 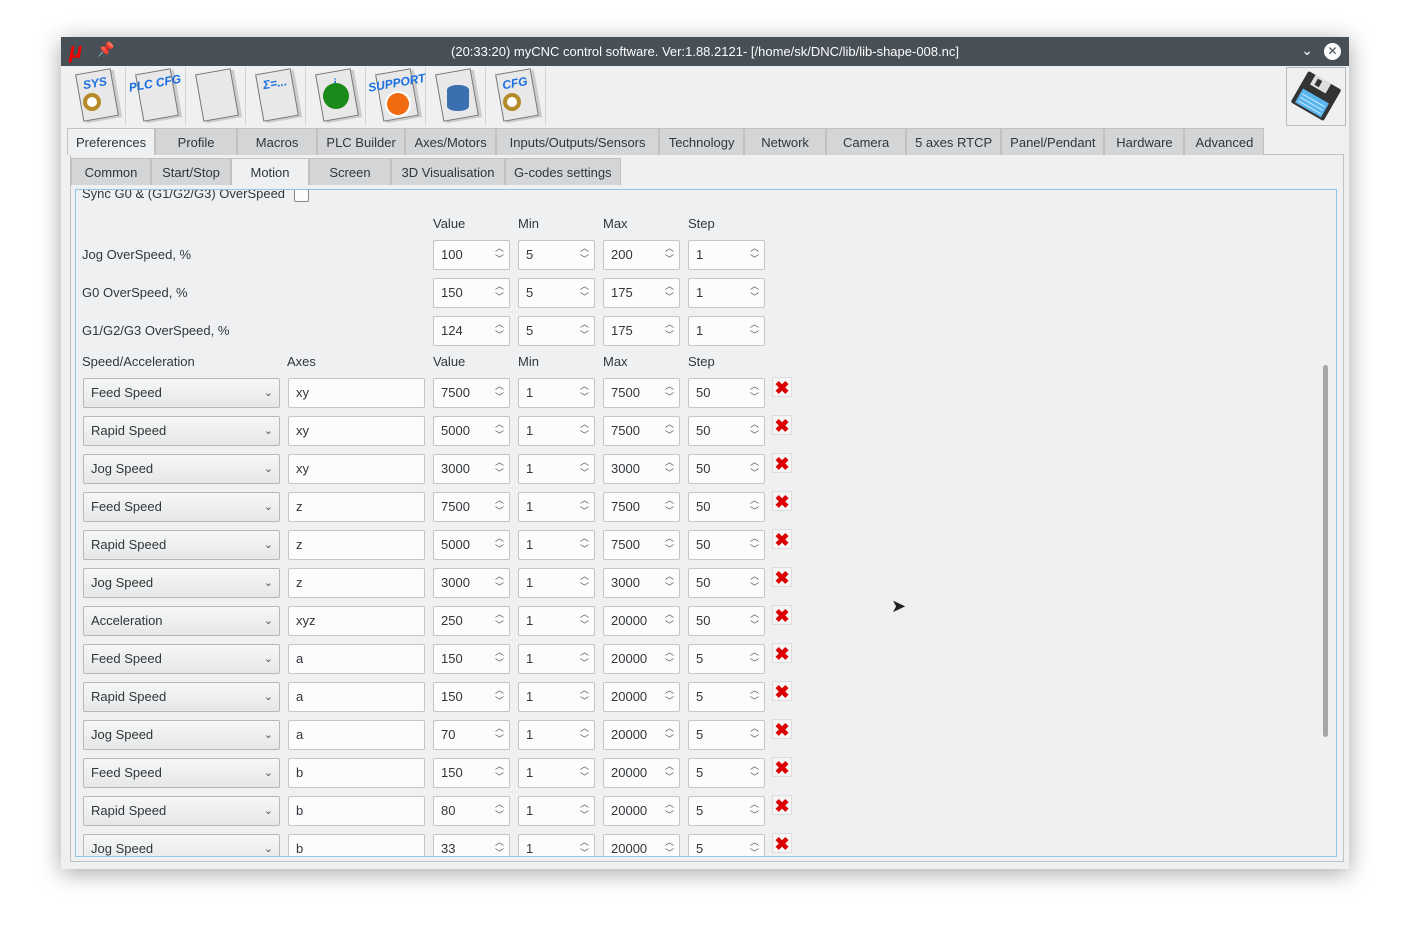 What do you see at coordinates (471, 255) in the screenshot?
I see `overspeed-value-spinbox: 100 ︿ ﹀` at bounding box center [471, 255].